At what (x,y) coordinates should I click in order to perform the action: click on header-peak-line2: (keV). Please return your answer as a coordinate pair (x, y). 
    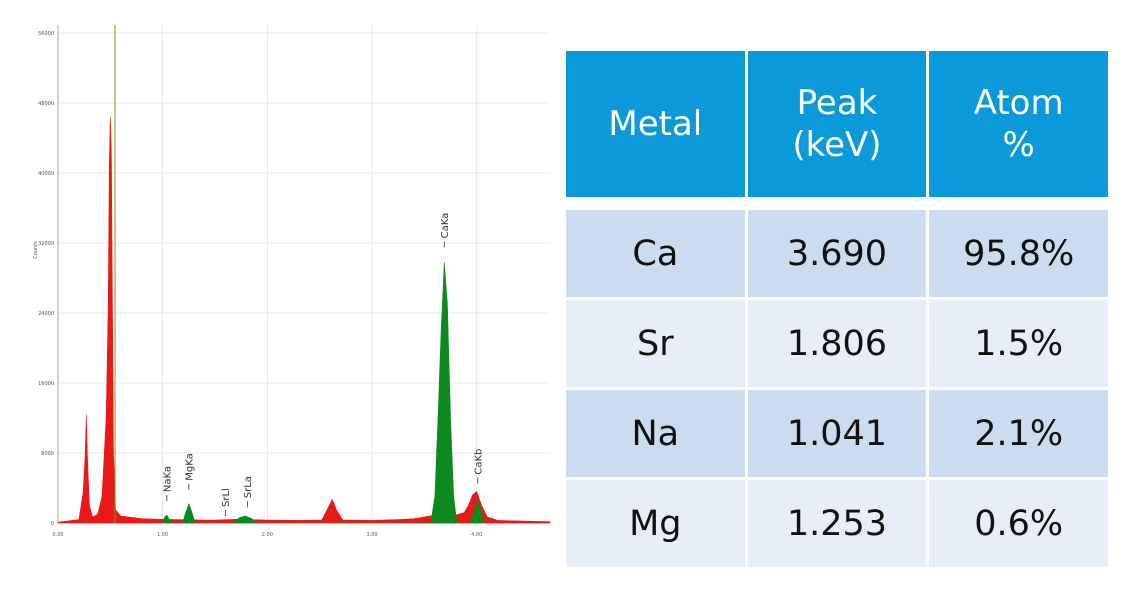
    Looking at the image, I should click on (837, 145).